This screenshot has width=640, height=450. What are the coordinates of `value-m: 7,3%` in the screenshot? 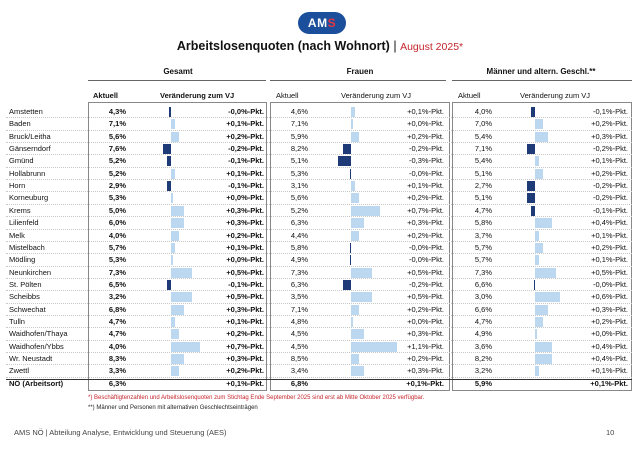 It's located at (483, 272).